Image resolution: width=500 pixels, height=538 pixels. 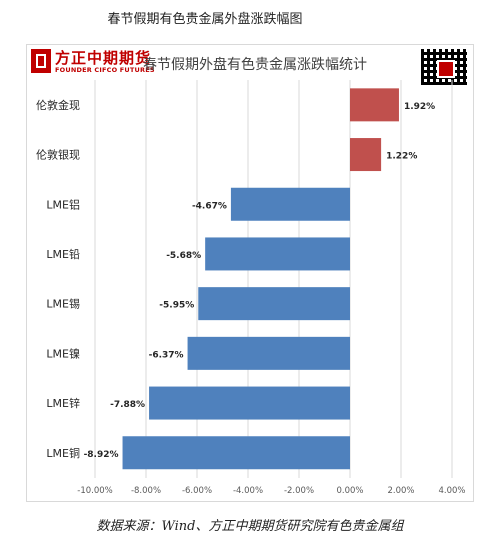 I want to click on value-label-6: -7.88%, so click(x=127, y=405).